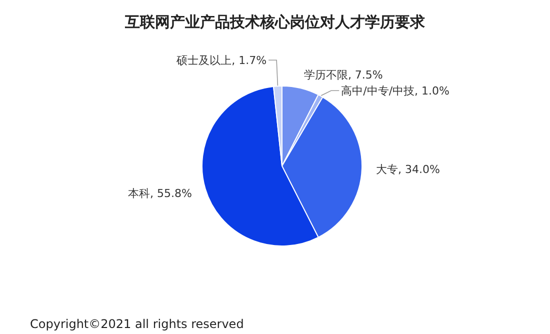 The width and height of the screenshot is (550, 334). What do you see at coordinates (160, 193) in the screenshot?
I see `slice-label: 本科, 55.8%` at bounding box center [160, 193].